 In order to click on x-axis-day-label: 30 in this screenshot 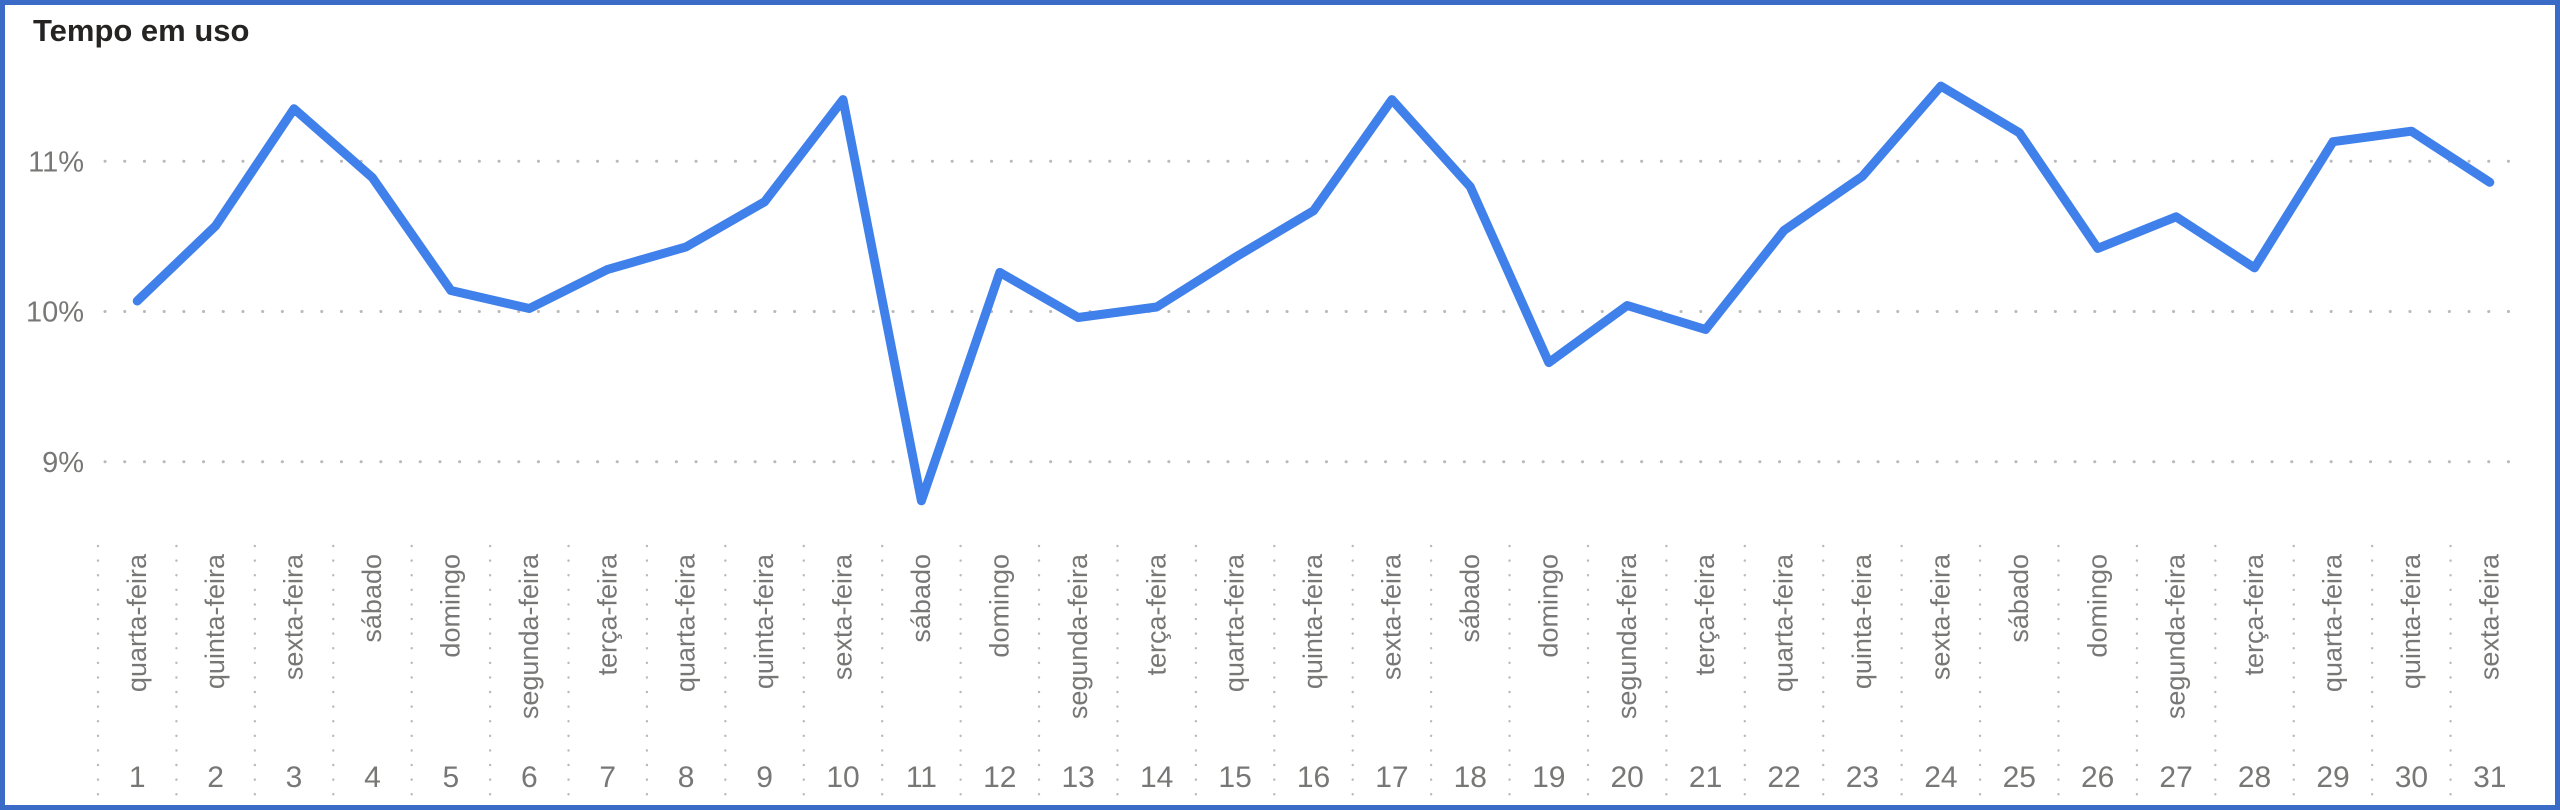, I will do `click(2411, 777)`.